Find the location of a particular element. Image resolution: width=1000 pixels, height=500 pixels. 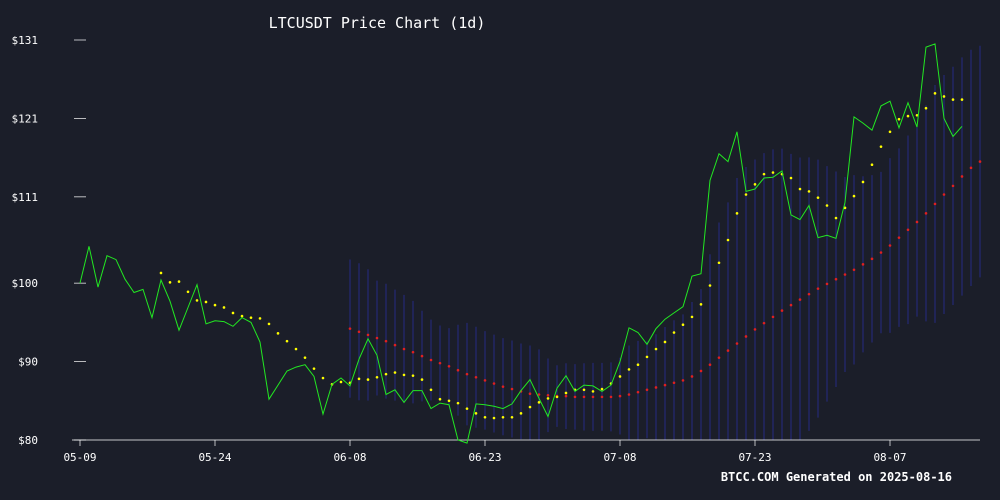

x-tick-label: 07-08 is located at coordinates (619, 457).